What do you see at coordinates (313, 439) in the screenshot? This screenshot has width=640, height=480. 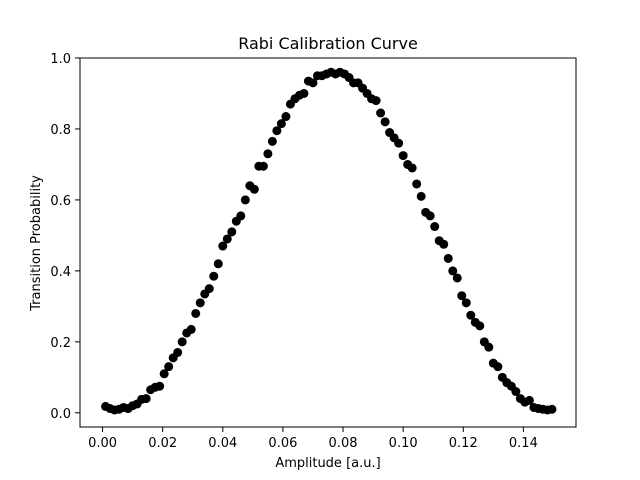 I see `x-axis-ticks: 0.00 0.02 0.04 0.06 0.08 0.10 0.12 0.14` at bounding box center [313, 439].